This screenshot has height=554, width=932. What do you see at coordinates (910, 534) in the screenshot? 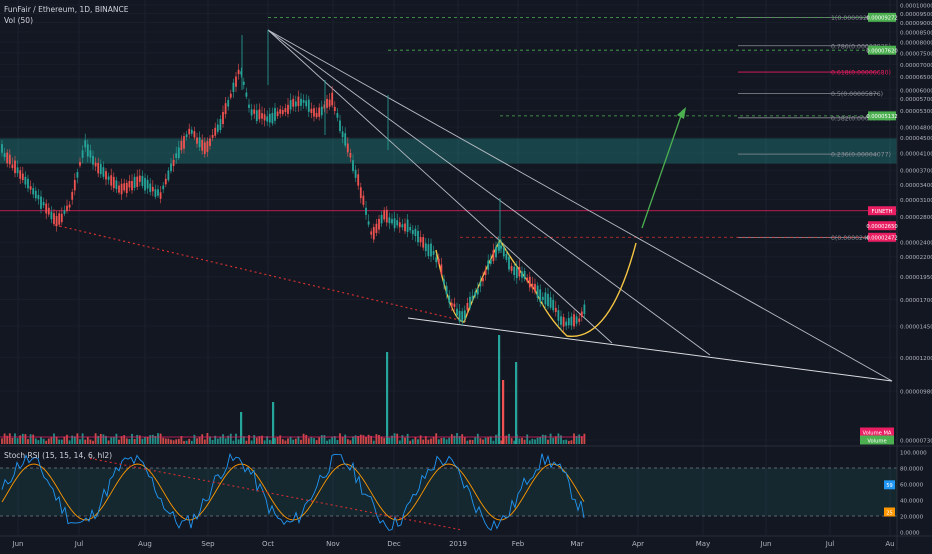
I see `rsi-axis-label: 0.0000` at bounding box center [910, 534].